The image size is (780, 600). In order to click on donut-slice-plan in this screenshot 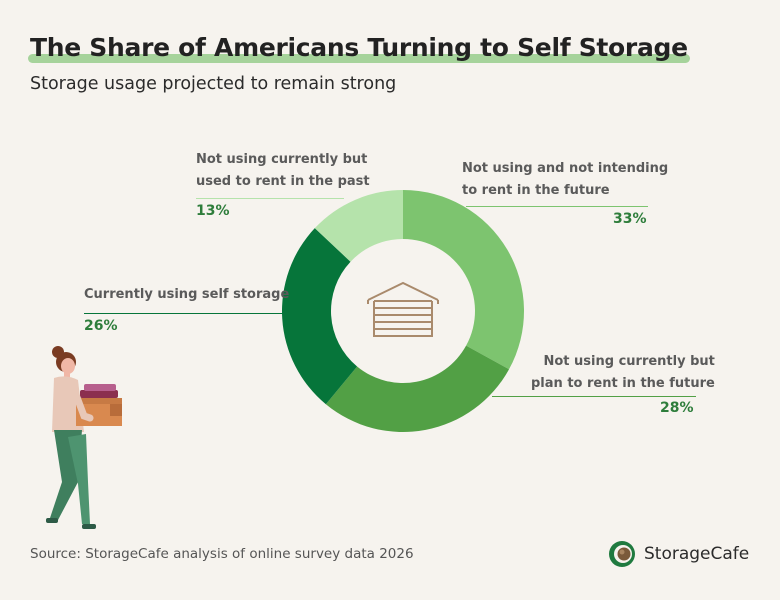, I will do `click(417, 388)`.